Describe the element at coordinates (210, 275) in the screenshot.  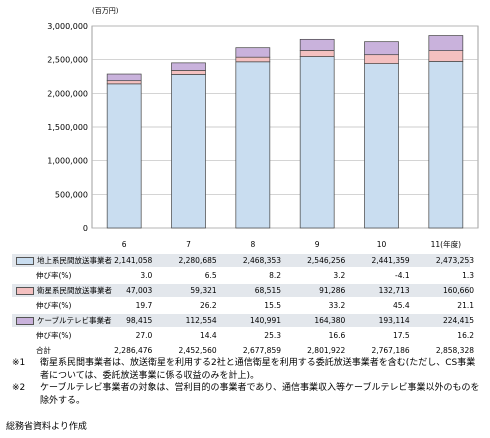
I see `table-cell: 6.5` at that location.